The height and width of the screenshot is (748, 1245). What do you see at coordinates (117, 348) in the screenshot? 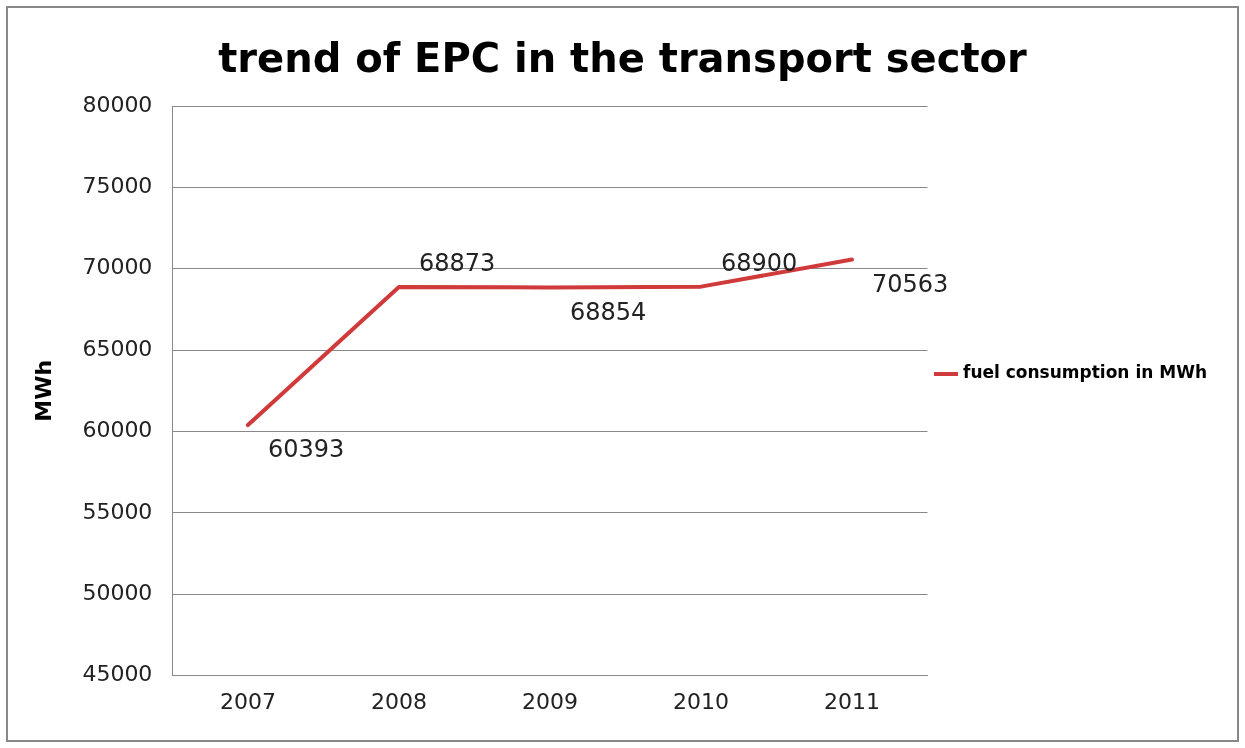
I see `y-tick-label: 65000` at bounding box center [117, 348].